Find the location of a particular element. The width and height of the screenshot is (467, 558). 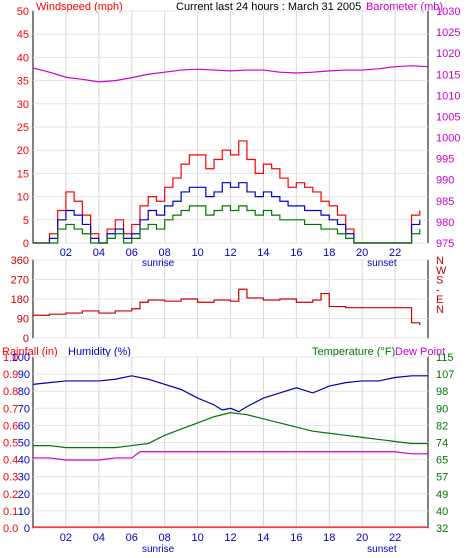

rainfall-tick-label: 0.6 is located at coordinates (10, 426).